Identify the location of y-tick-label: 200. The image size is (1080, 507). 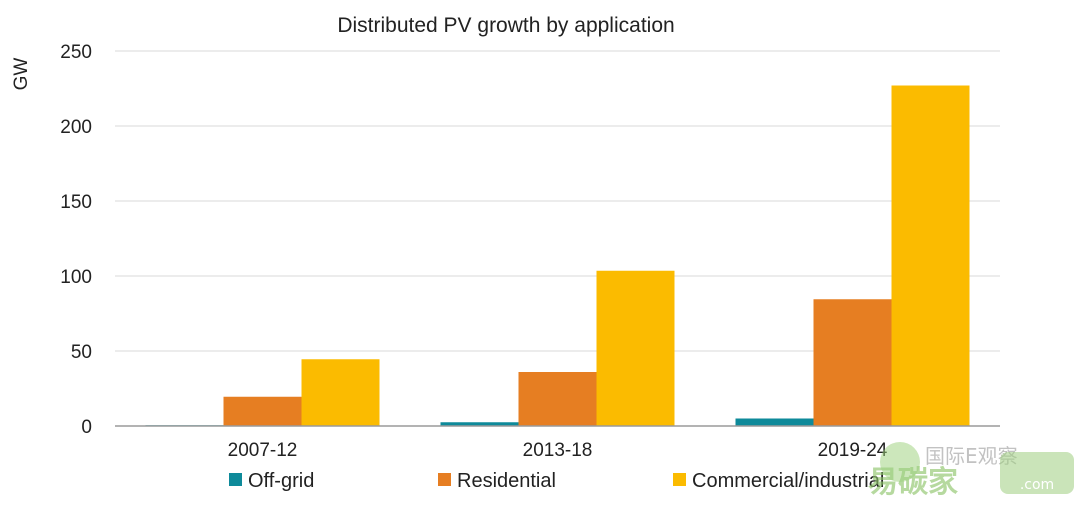
(76, 127).